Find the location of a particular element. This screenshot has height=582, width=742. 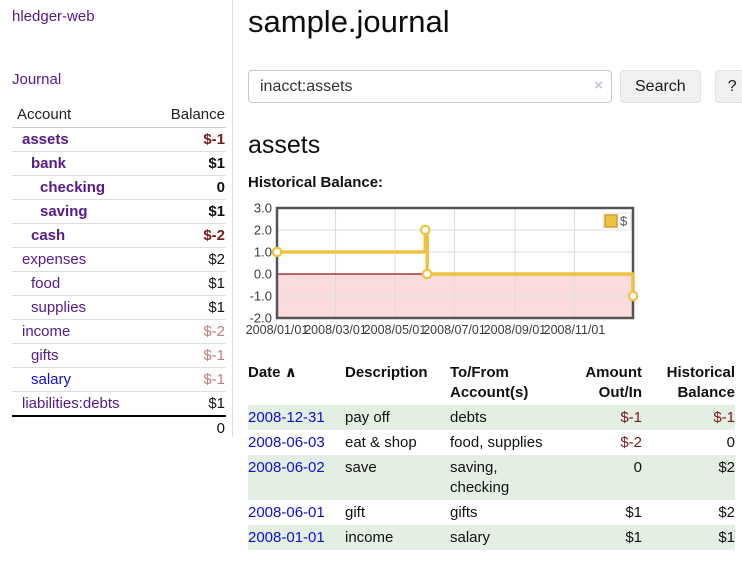

search-wrap: × is located at coordinates (430, 86).